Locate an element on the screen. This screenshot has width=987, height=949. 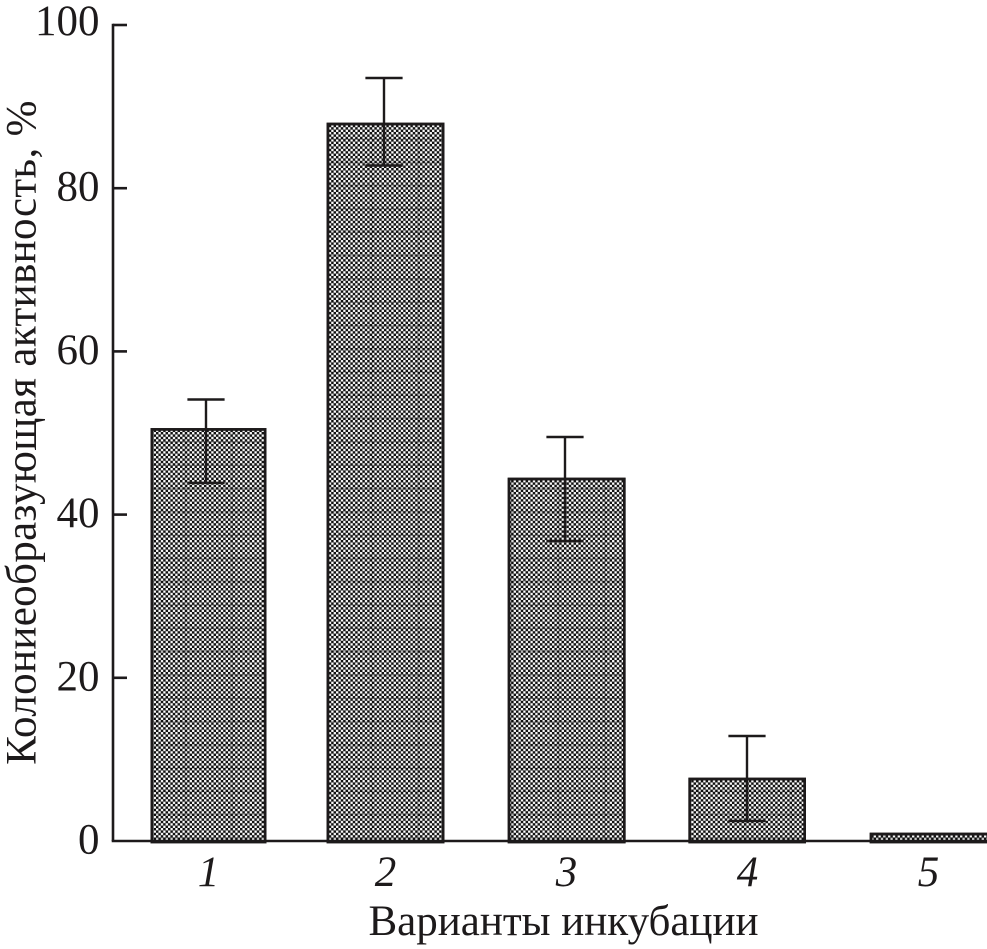
svg-text: 0 is located at coordinates (89, 840).